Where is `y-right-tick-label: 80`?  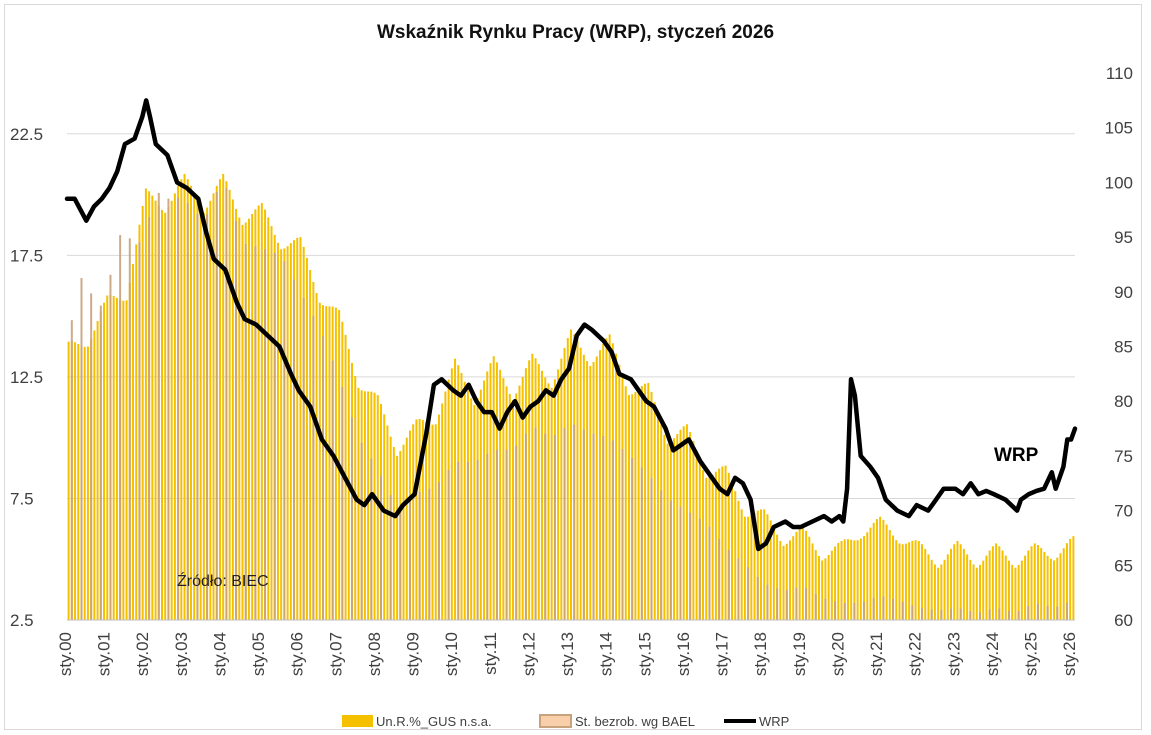
y-right-tick-label: 80 is located at coordinates (1123, 401).